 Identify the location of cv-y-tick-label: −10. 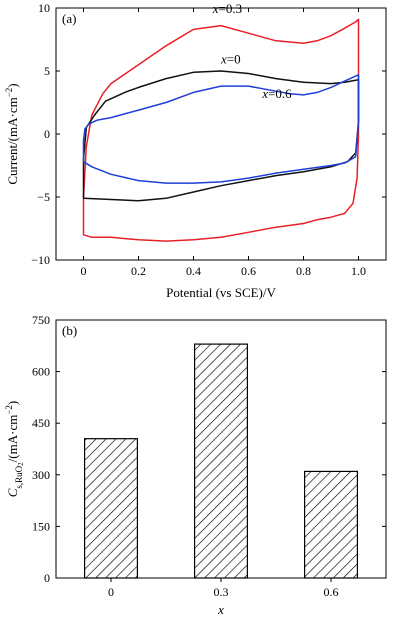
(40, 260).